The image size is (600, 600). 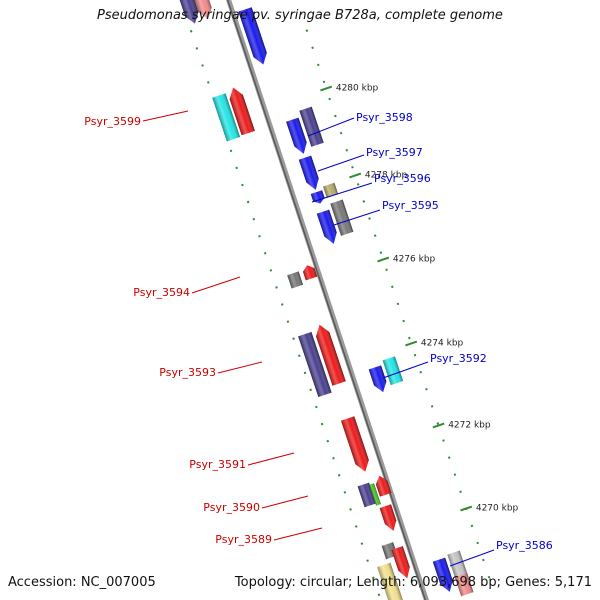 I want to click on gene-label-psyr-3599: Psyr_3599, so click(x=112, y=121).